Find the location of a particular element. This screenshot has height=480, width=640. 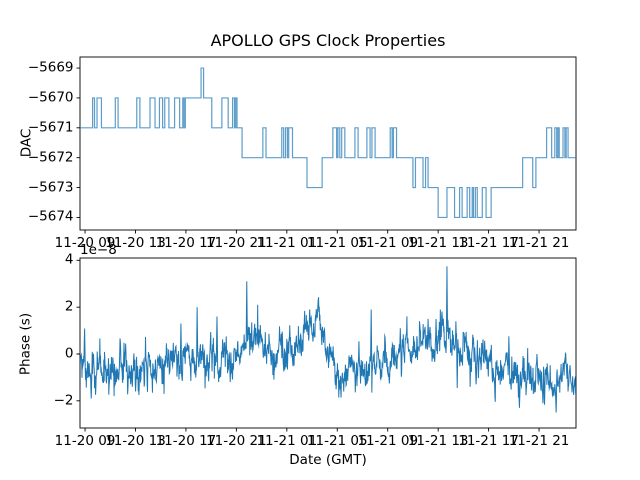

y-tick-label: −5669 is located at coordinates (50, 67).